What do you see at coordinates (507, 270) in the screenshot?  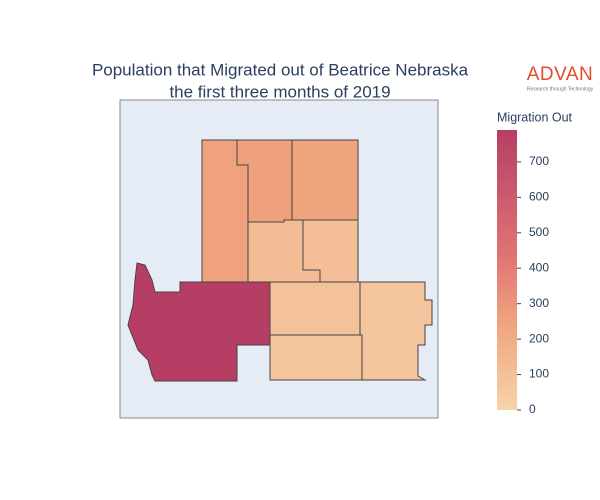 I see `colorbar` at bounding box center [507, 270].